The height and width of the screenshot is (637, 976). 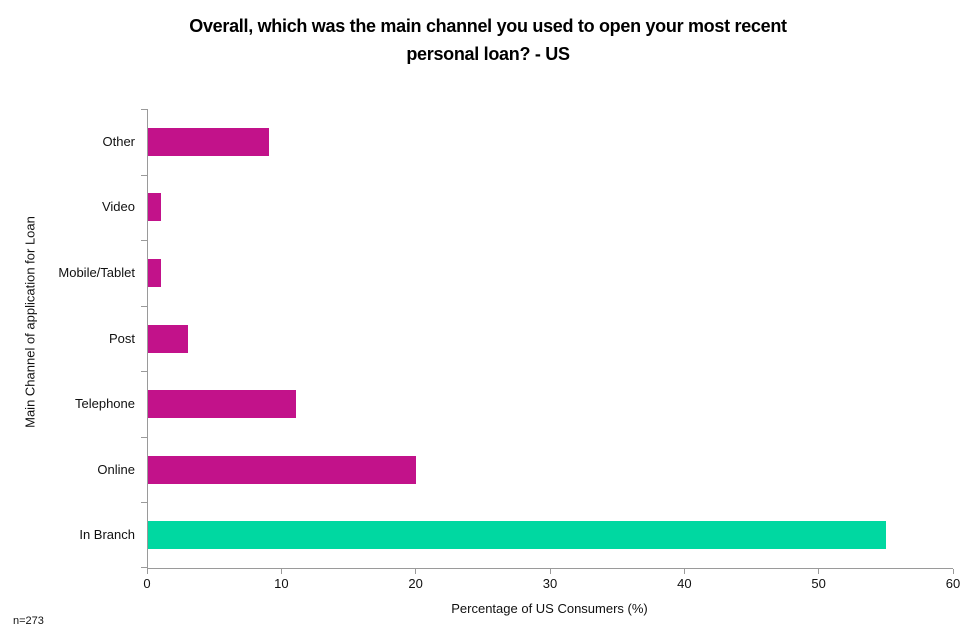 I want to click on bar-other, so click(x=208, y=141).